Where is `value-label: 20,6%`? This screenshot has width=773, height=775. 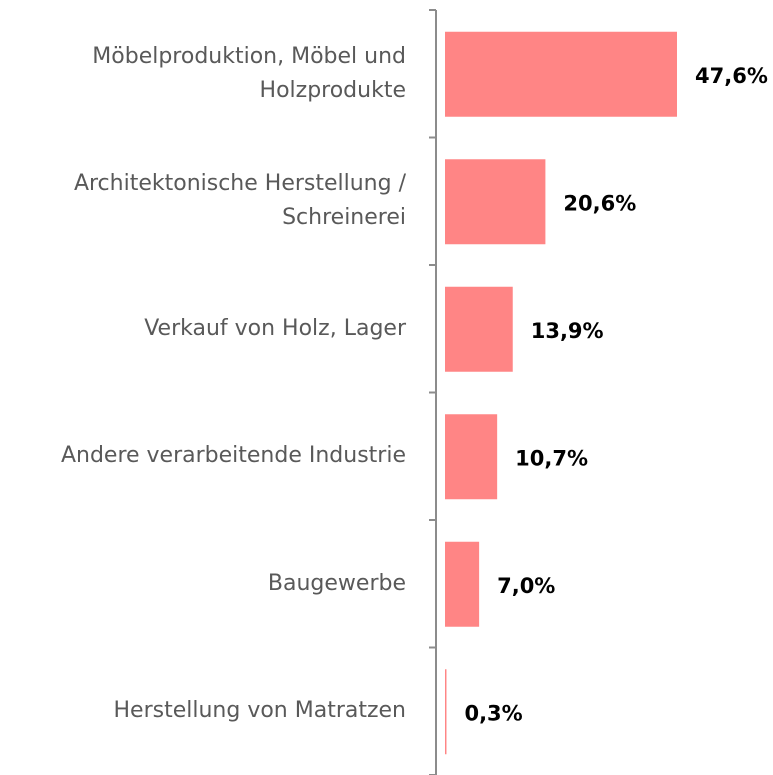
value-label: 20,6% is located at coordinates (599, 203).